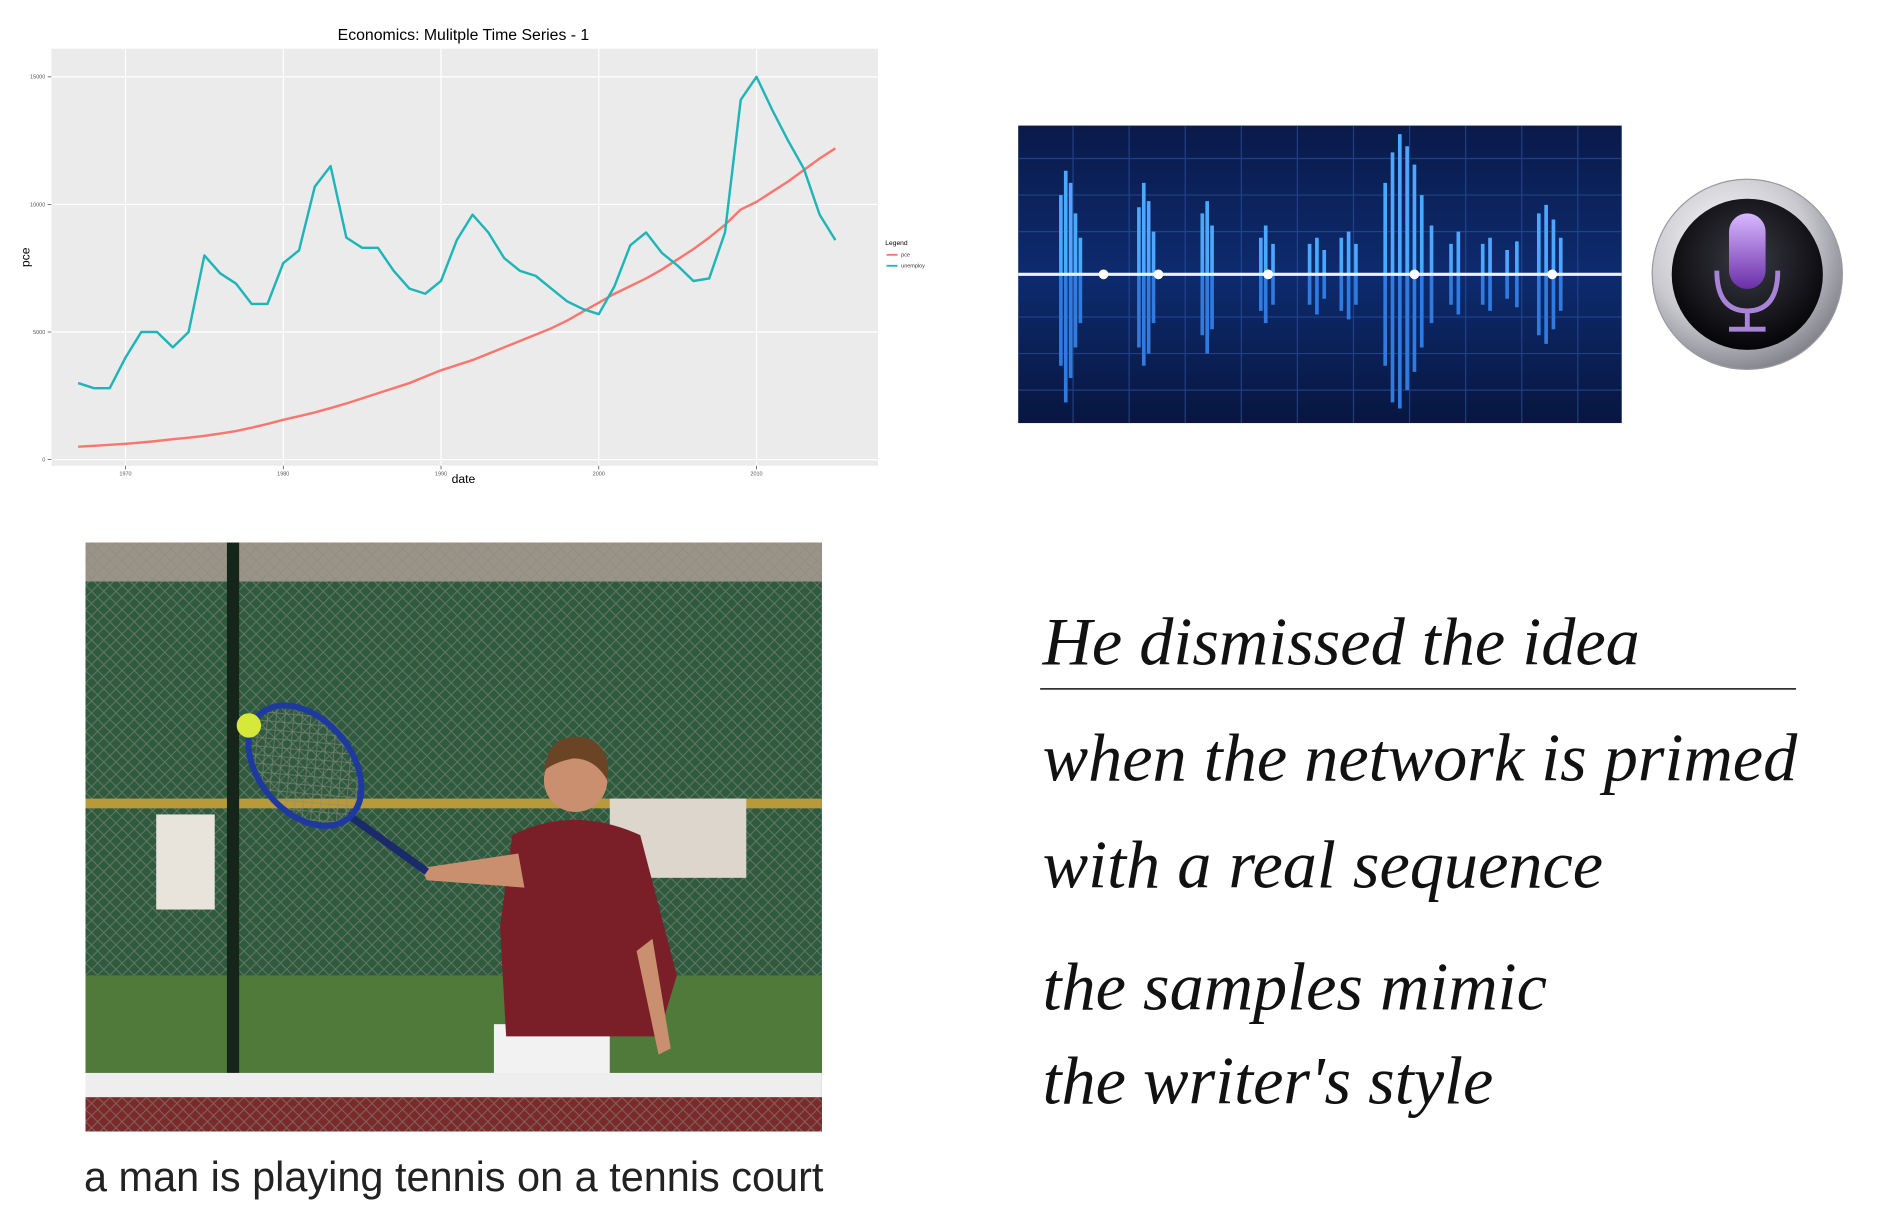  I want to click on y-tick-label: 5000, so click(39, 333).